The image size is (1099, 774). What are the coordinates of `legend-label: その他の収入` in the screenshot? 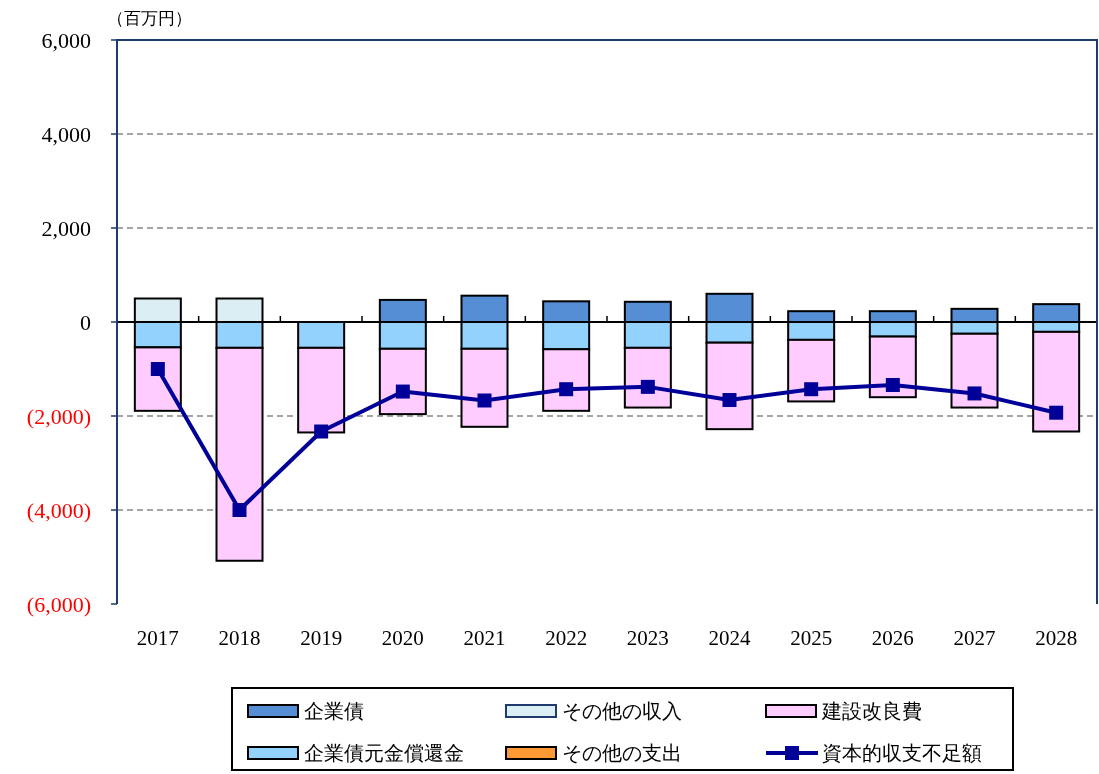 It's located at (622, 711).